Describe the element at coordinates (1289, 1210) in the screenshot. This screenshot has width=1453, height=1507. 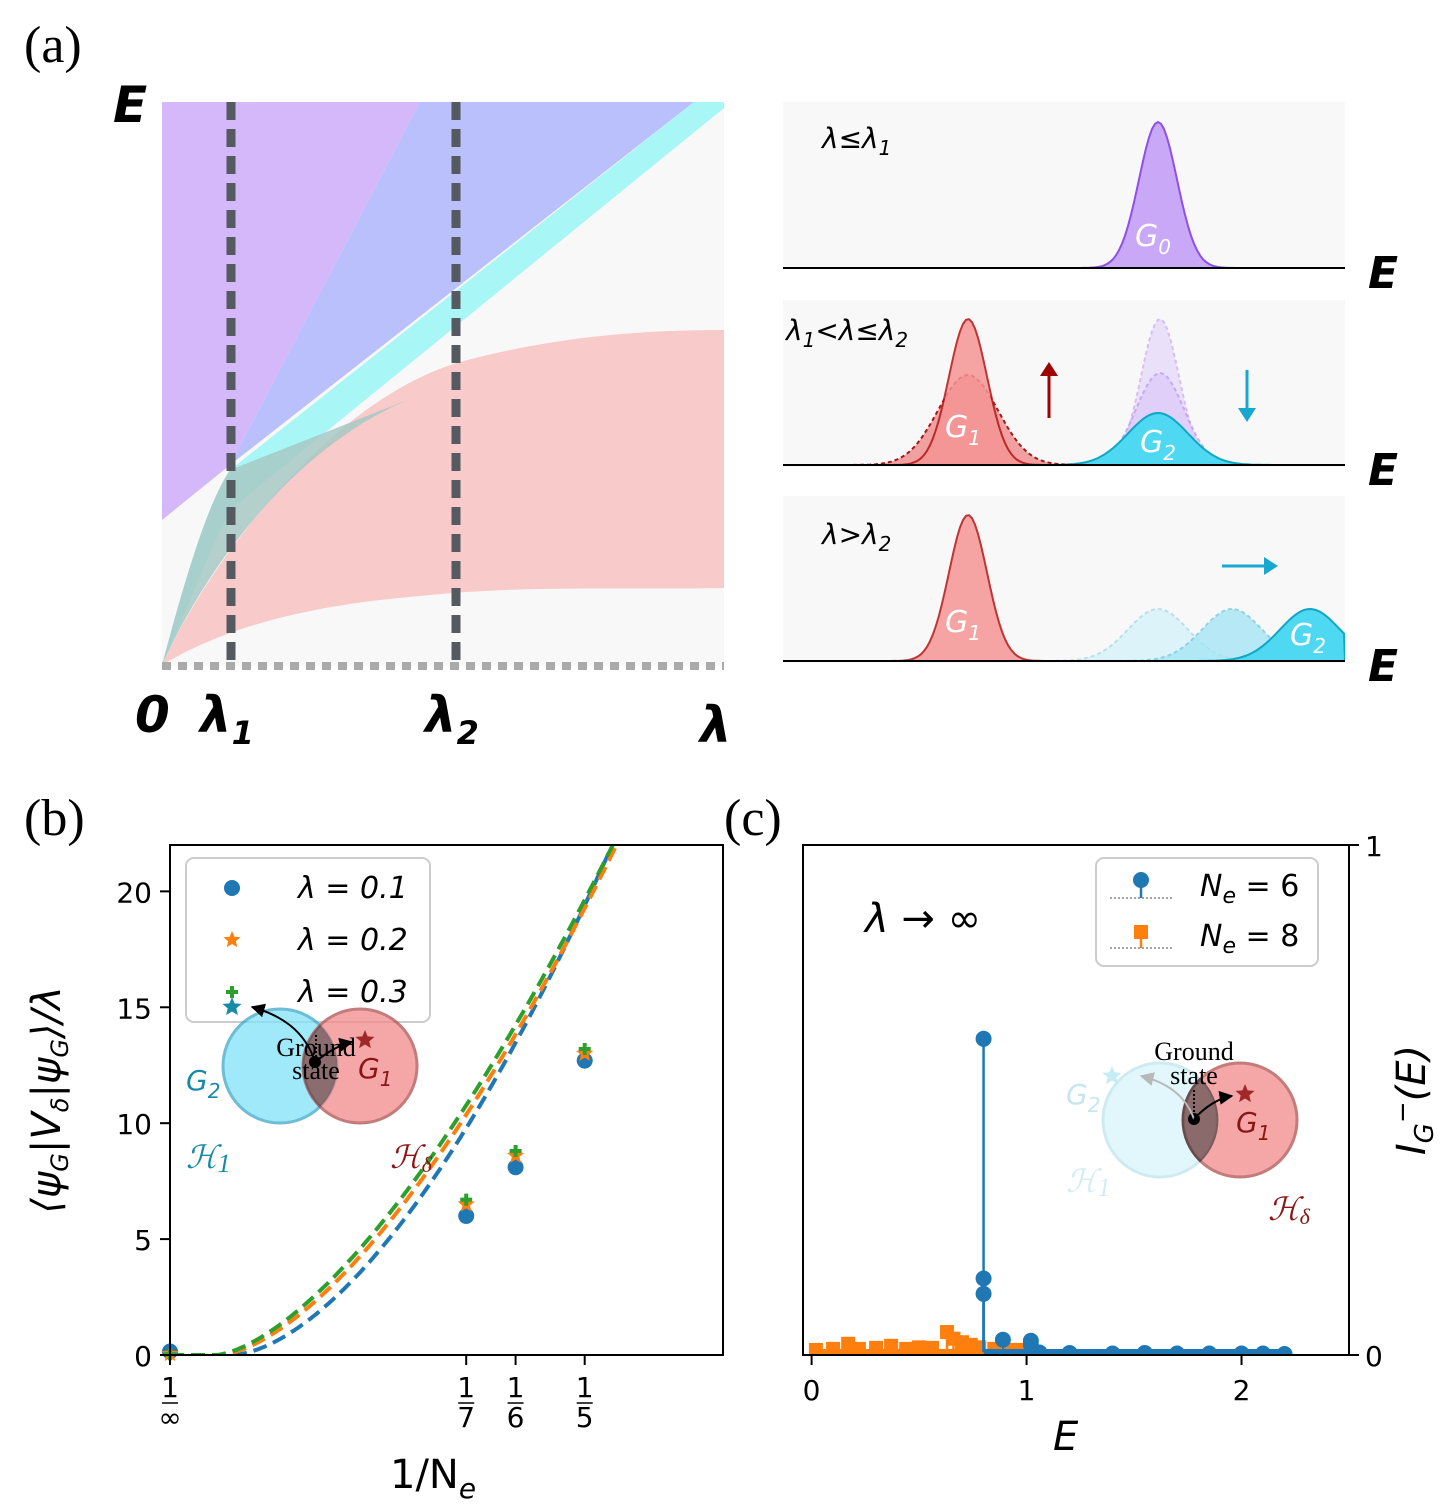
I see `inset-c-hd-label: ℋδ` at that location.